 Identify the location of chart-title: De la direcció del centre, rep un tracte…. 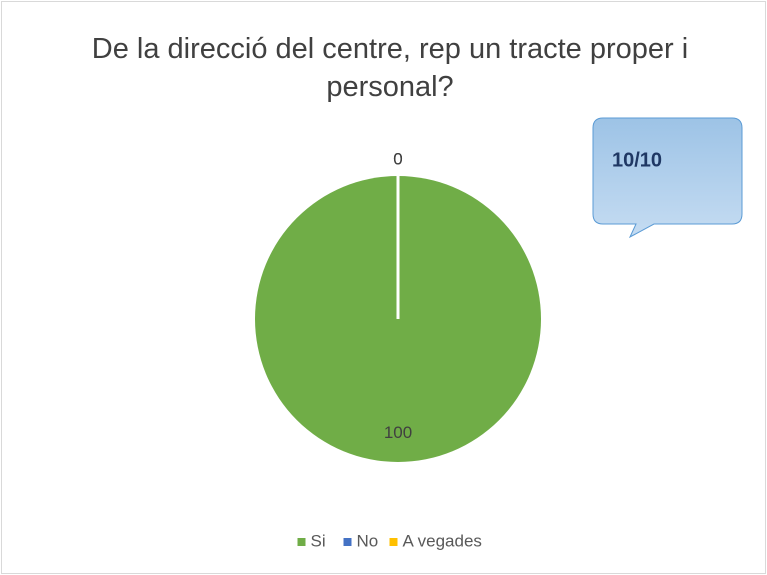
(390, 68).